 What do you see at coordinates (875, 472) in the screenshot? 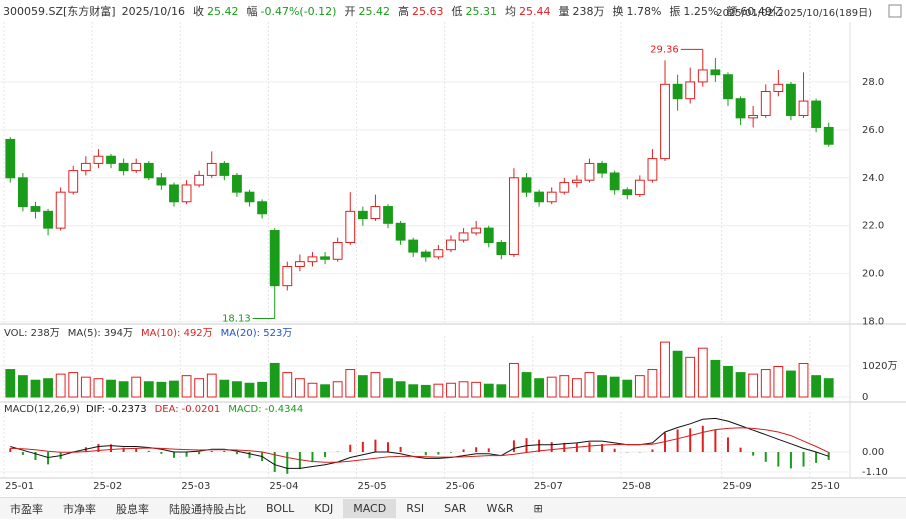
I see `y-tick-label: -1.10` at bounding box center [875, 472].